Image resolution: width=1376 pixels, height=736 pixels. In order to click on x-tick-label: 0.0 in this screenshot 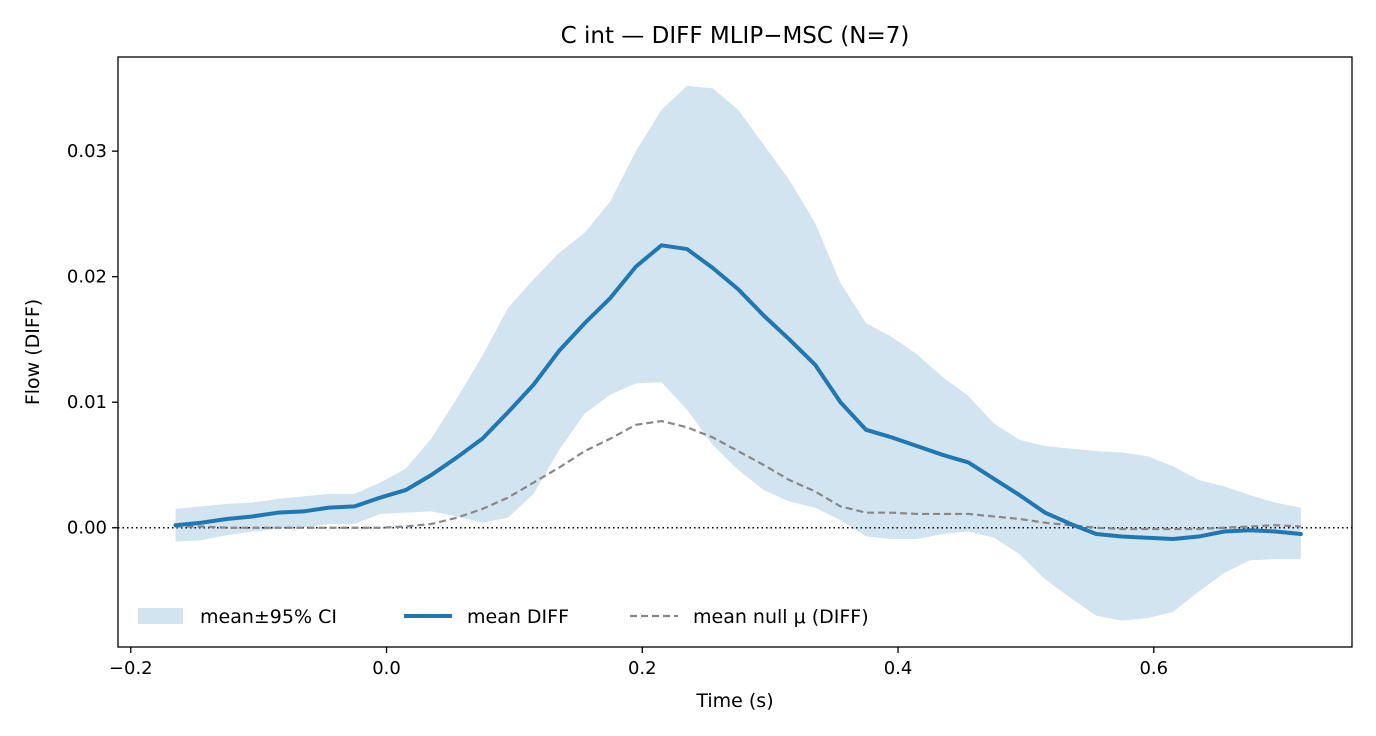, I will do `click(386, 668)`.